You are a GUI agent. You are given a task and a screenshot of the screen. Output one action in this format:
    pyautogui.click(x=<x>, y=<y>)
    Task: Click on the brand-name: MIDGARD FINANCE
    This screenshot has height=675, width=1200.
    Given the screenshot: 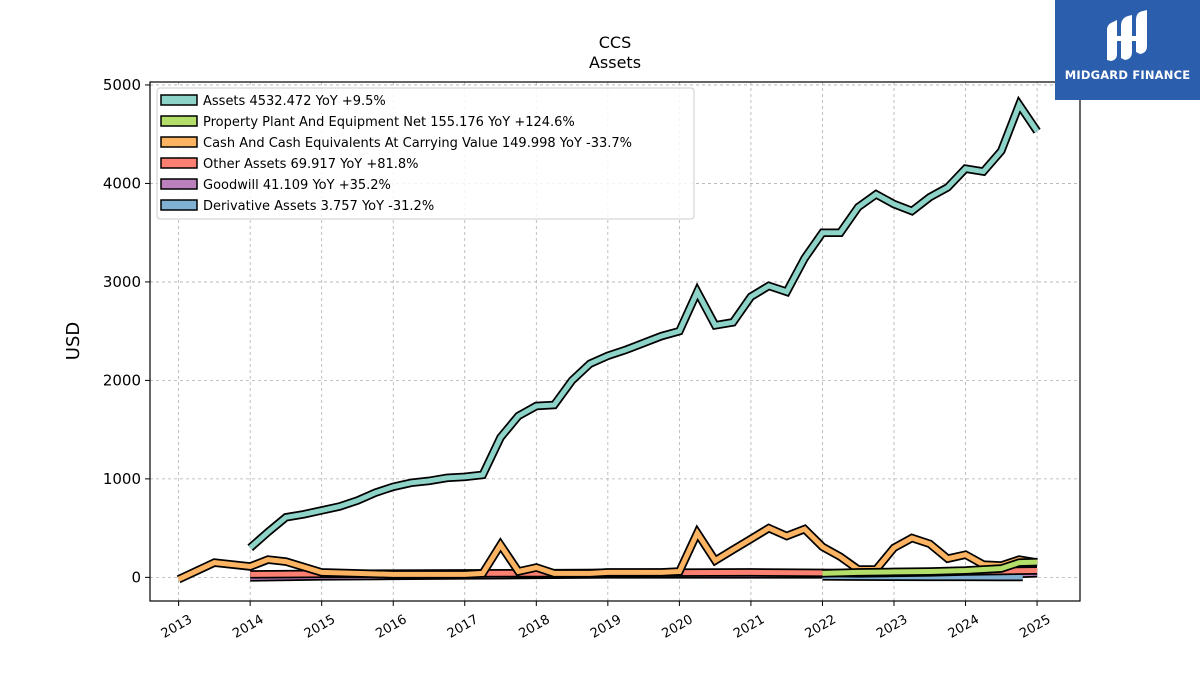 What is the action you would take?
    pyautogui.click(x=1127, y=75)
    